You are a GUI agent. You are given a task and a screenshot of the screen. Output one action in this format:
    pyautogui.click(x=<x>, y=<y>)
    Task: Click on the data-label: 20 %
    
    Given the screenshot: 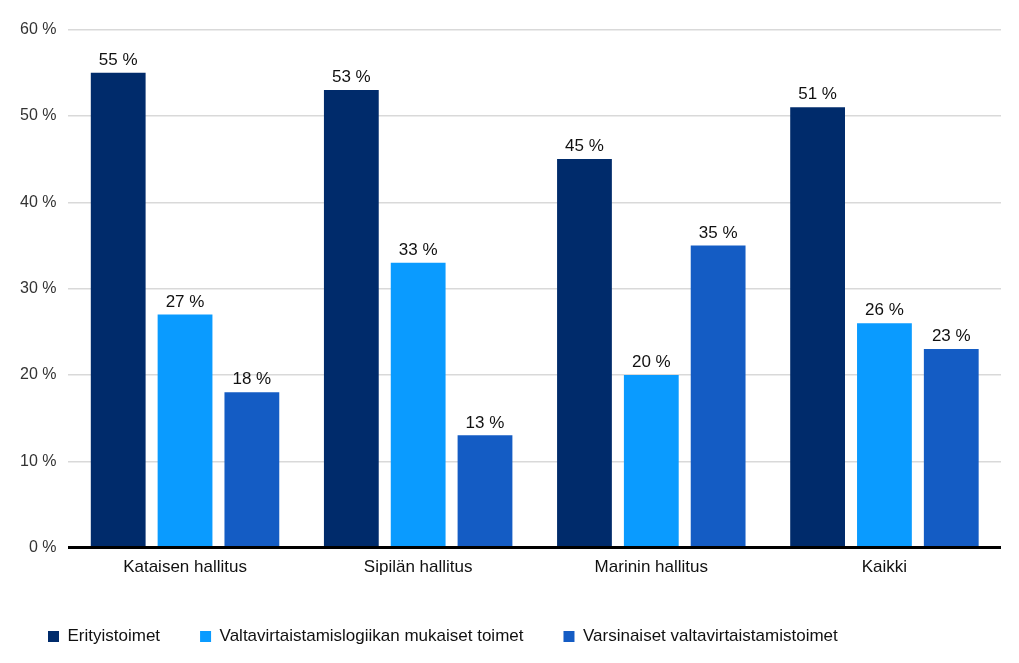 What is the action you would take?
    pyautogui.click(x=651, y=362)
    